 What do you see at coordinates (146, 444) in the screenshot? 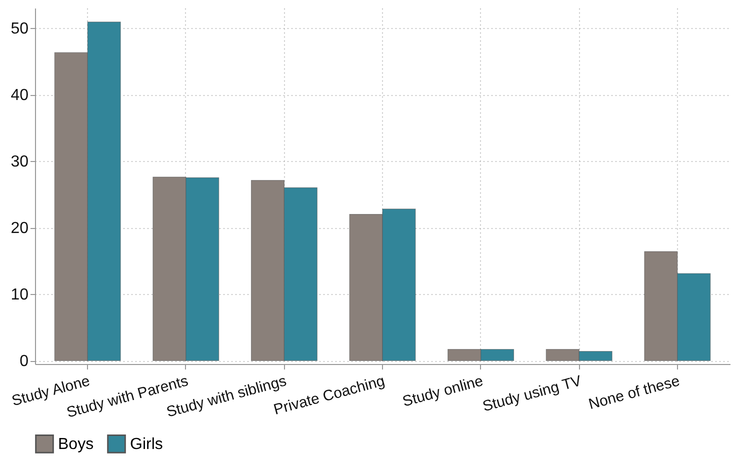
I see `legend-label: Girls` at bounding box center [146, 444].